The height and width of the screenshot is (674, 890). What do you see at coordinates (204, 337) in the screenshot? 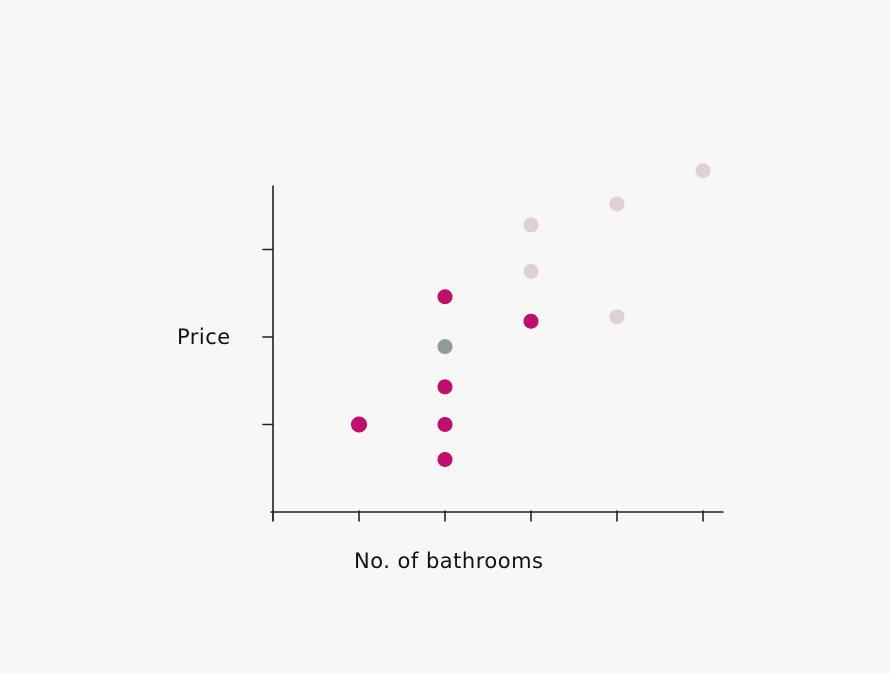
I see `y-axis-title: Price` at bounding box center [204, 337].